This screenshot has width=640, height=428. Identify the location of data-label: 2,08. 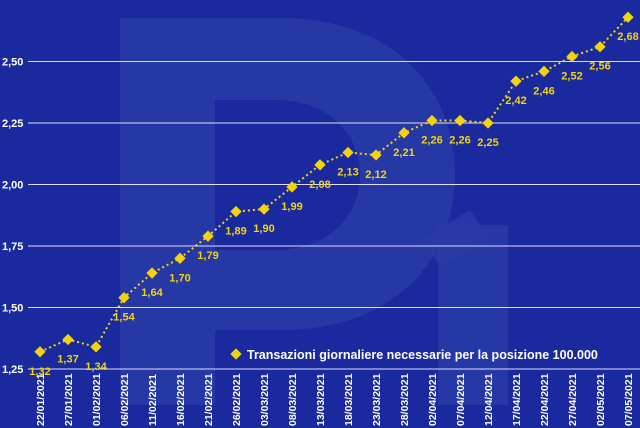
(319, 185).